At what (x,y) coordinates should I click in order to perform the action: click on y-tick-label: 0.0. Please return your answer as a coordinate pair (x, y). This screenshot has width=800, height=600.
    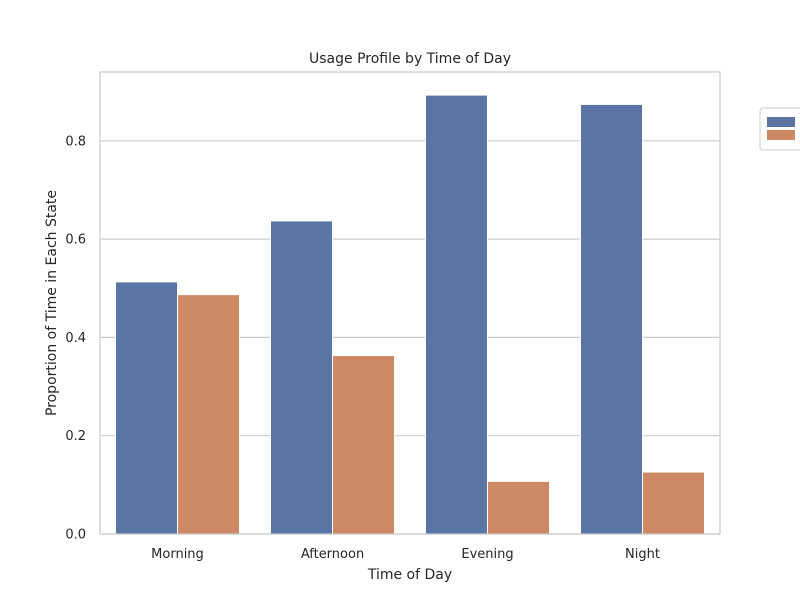
    Looking at the image, I should click on (75, 535).